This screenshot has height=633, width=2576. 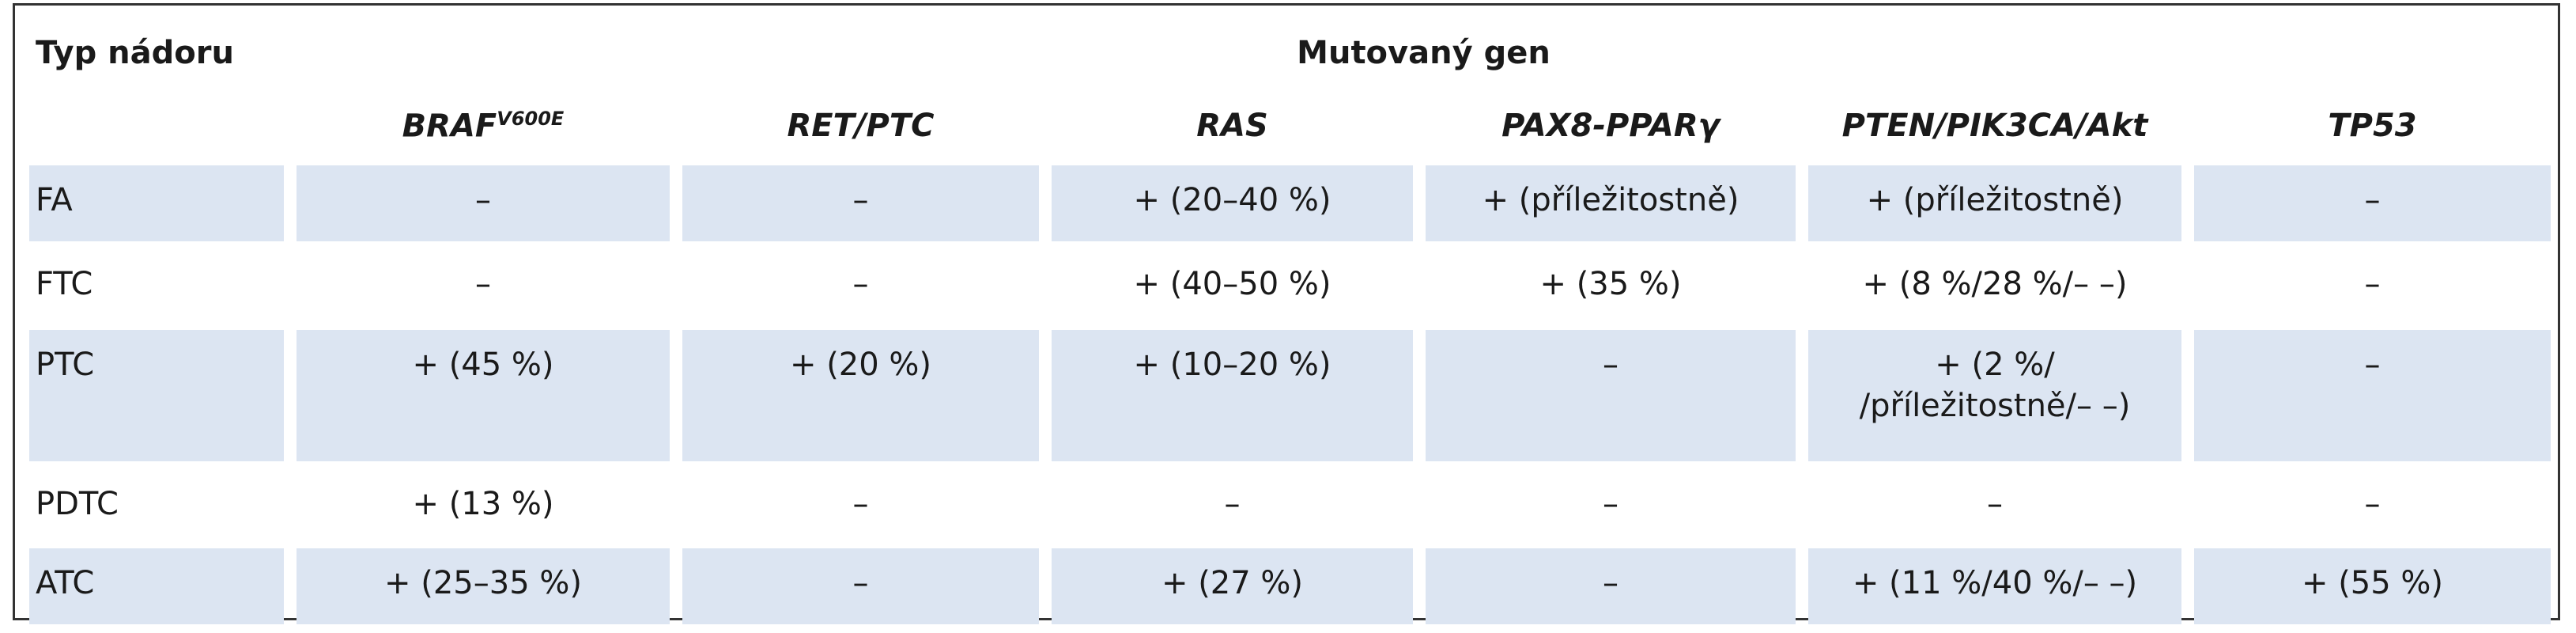 What do you see at coordinates (1290, 505) in the screenshot?
I see `table-row: PDTC + (13 %) – – – – –` at bounding box center [1290, 505].